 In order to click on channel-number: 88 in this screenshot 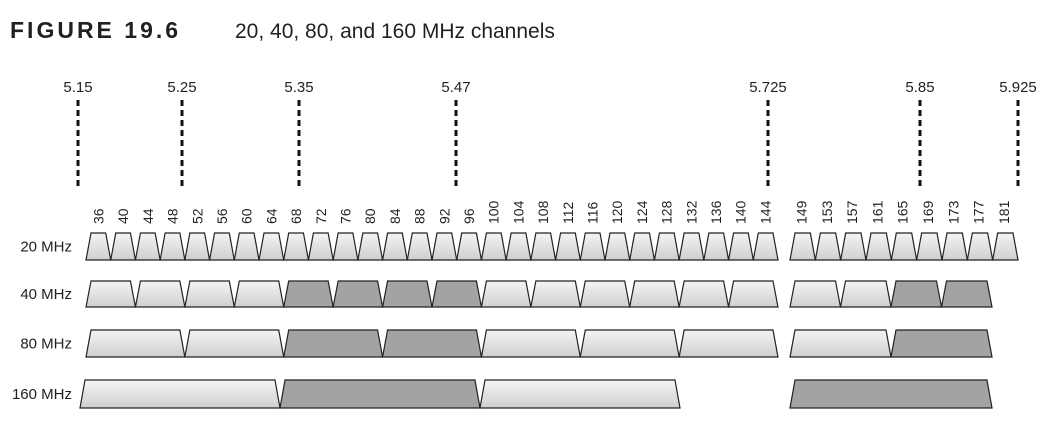, I will do `click(420, 216)`.